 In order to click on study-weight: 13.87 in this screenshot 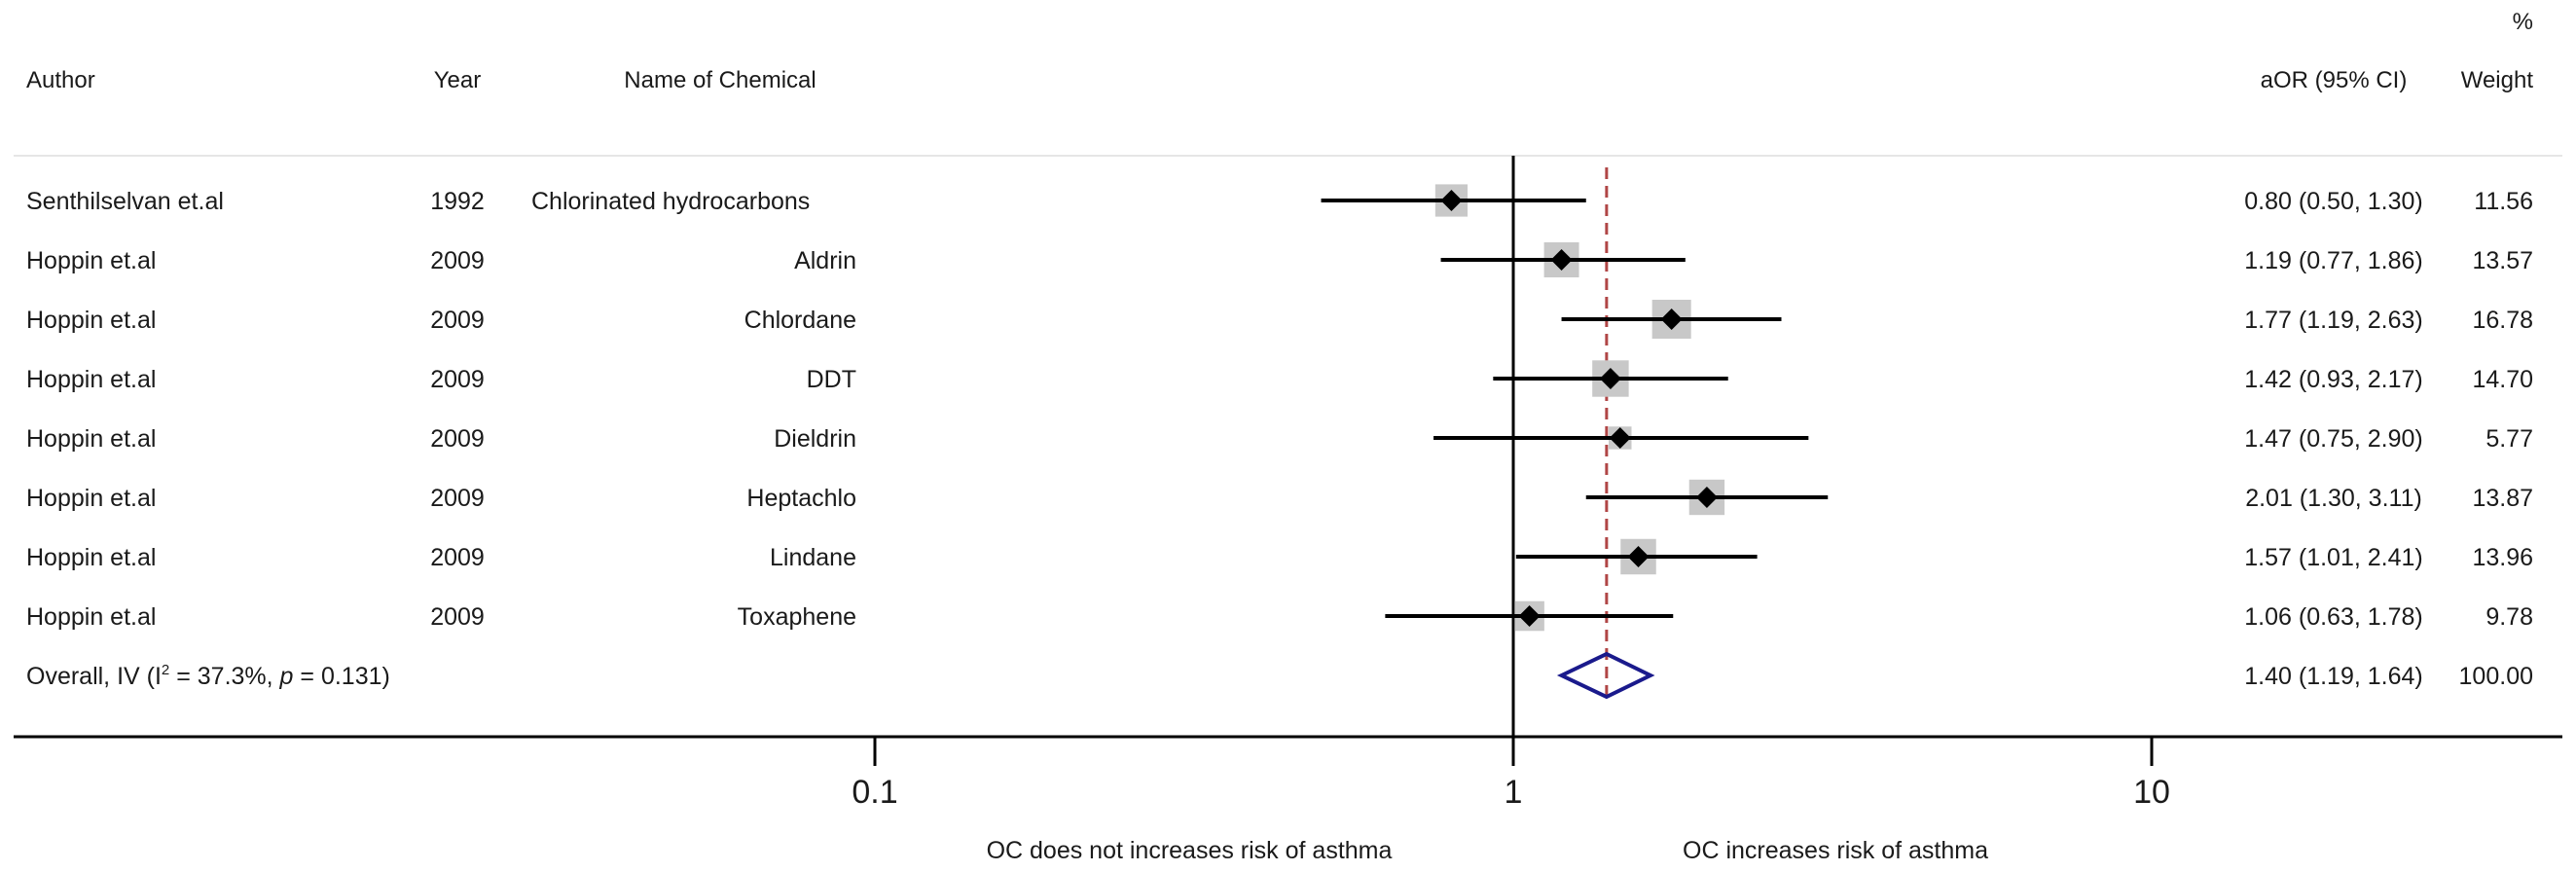, I will do `click(2502, 498)`.